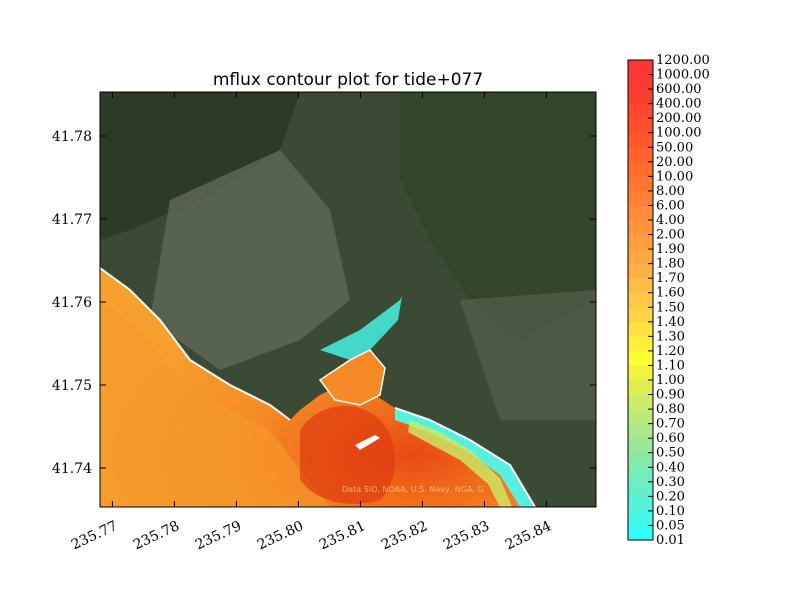 The width and height of the screenshot is (800, 600). What do you see at coordinates (670, 409) in the screenshot?
I see `colorbar-label: 0.80` at bounding box center [670, 409].